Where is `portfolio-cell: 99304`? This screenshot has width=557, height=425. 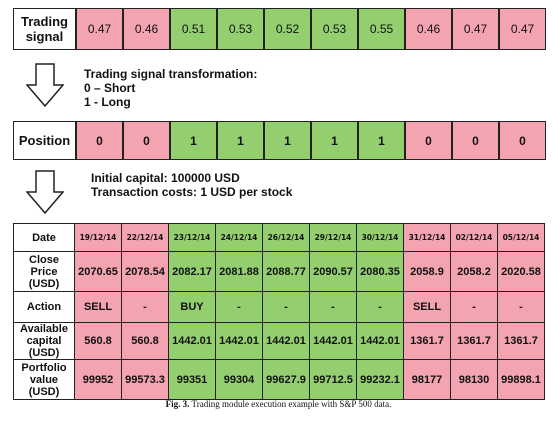
portfolio-cell: 99304 is located at coordinates (239, 379).